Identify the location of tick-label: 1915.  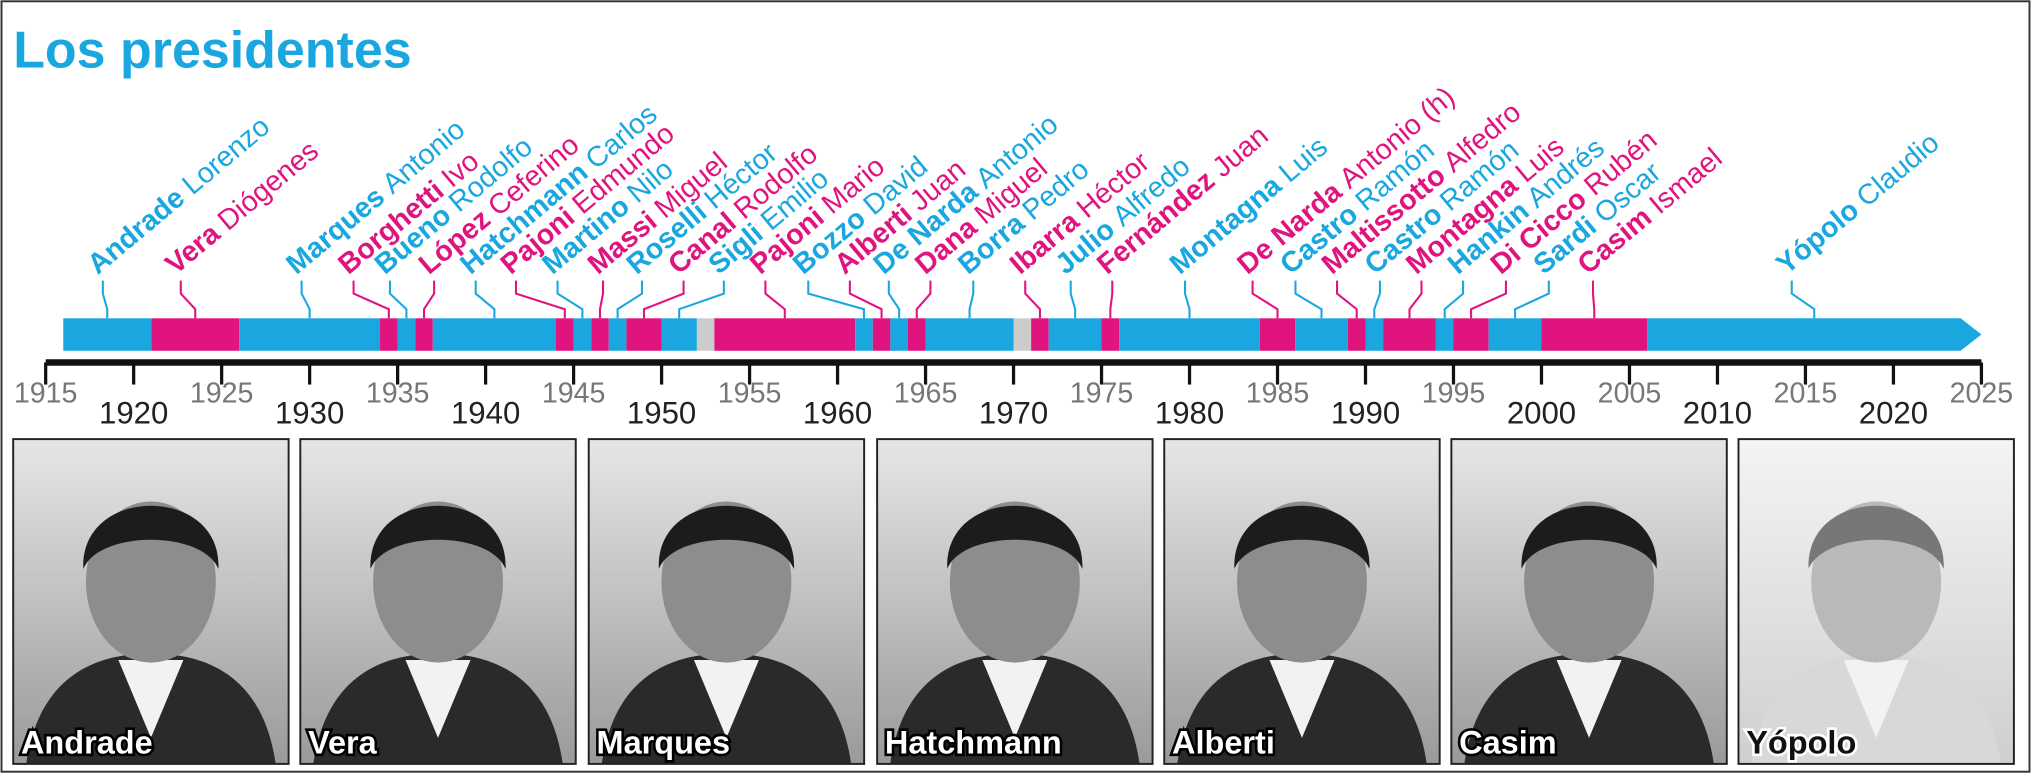
(46, 394).